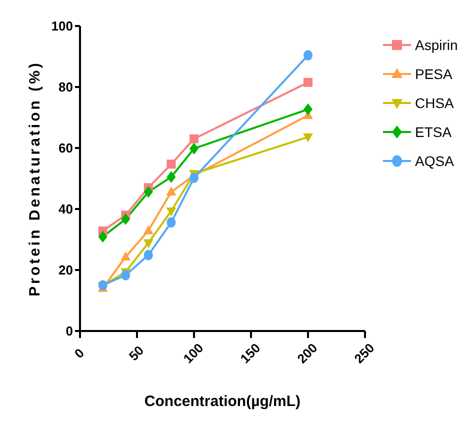 The height and width of the screenshot is (423, 468). What do you see at coordinates (433, 132) in the screenshot?
I see `legend-label: ETSA` at bounding box center [433, 132].